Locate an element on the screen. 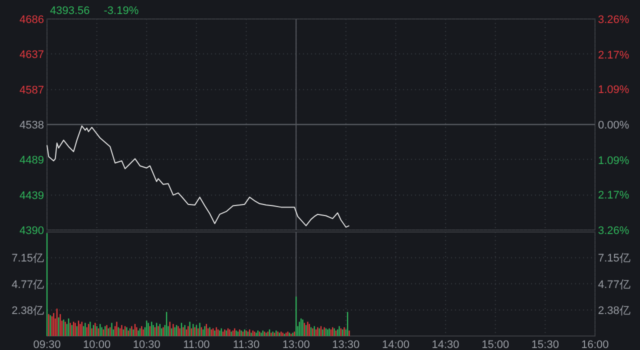 The image size is (640, 350). x-tick-label: 13:00 is located at coordinates (296, 344).